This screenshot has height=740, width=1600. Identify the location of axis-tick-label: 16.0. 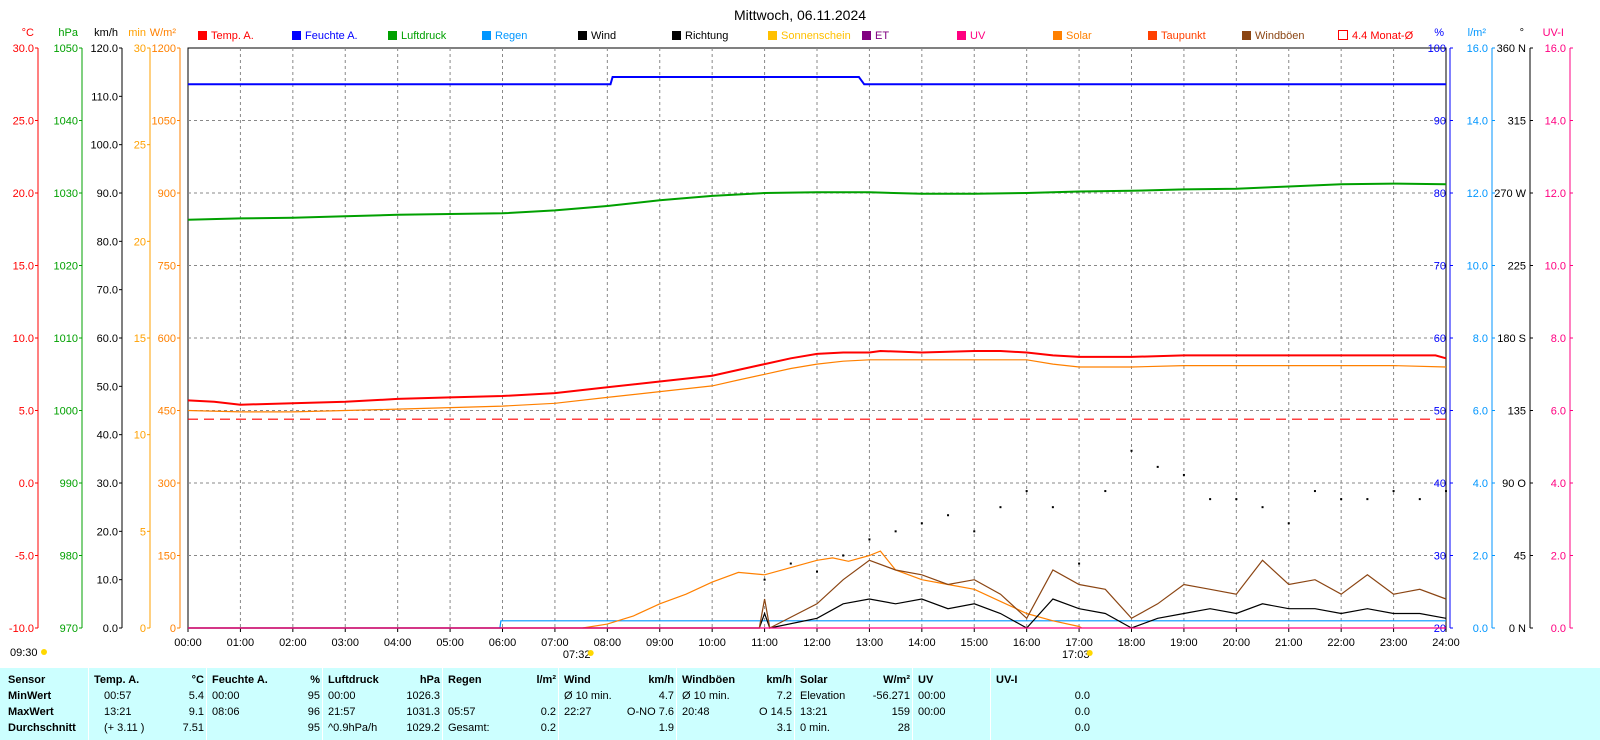
(1477, 49).